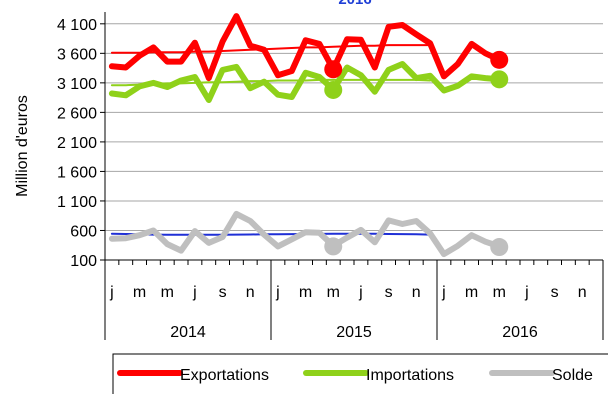 Image resolution: width=608 pixels, height=394 pixels. I want to click on series-line-exportations, so click(305, 47).